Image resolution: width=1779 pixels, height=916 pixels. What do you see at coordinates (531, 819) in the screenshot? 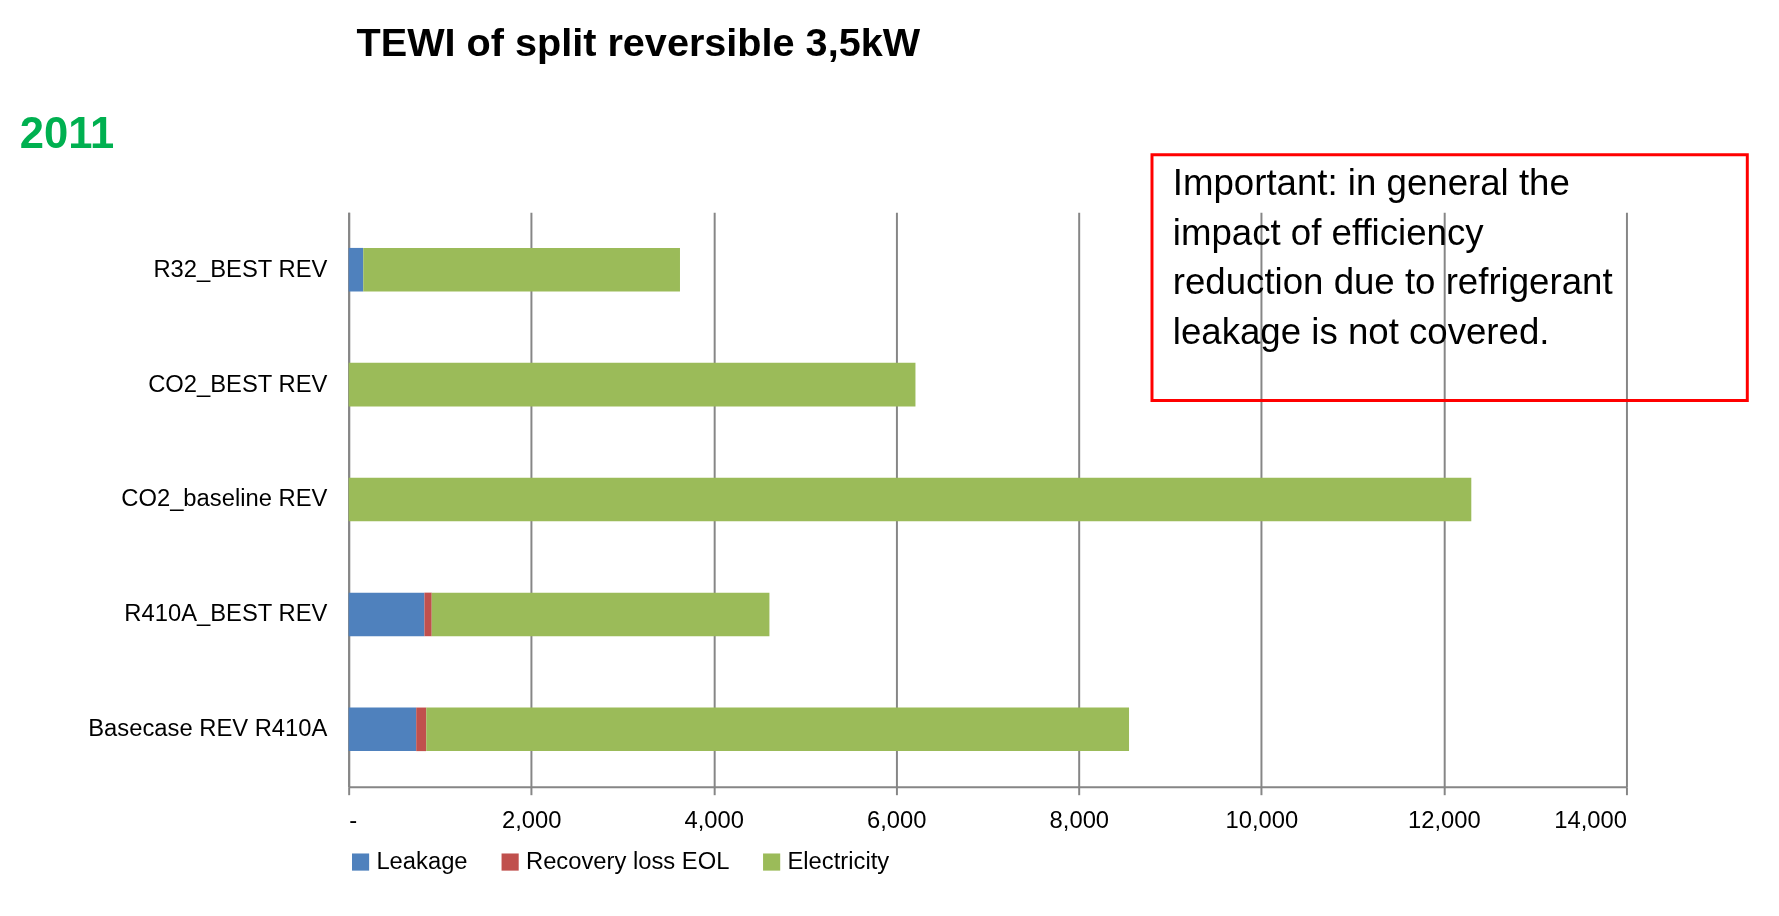
I see `x-tick-label: 2,000` at bounding box center [531, 819].